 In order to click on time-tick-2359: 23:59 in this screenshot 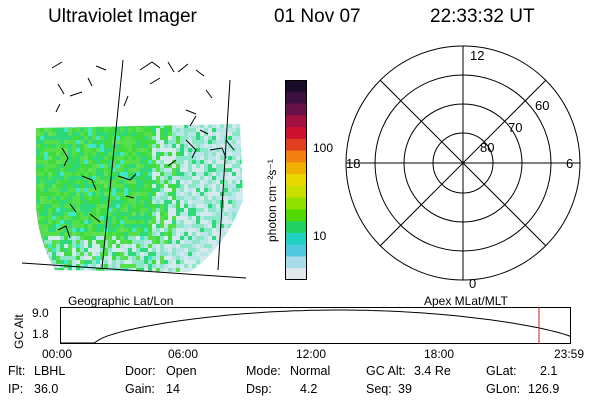, I will do `click(569, 354)`.